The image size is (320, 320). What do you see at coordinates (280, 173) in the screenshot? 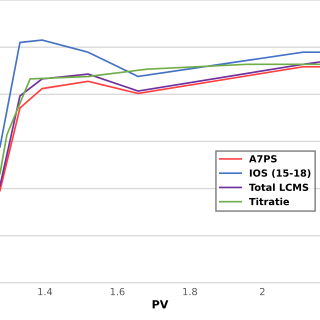
I see `legend-label: IOS (15-18)` at bounding box center [280, 173].